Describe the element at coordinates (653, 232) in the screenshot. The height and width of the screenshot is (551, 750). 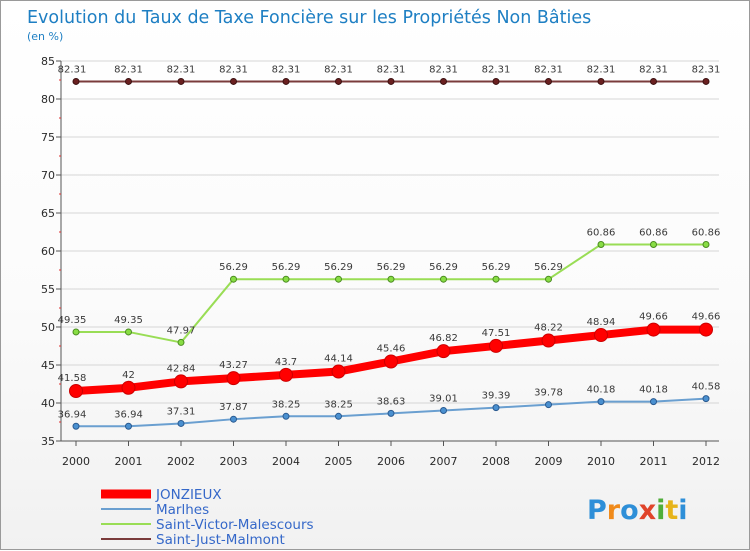
I see `data-label-saint-victor-malescours-2011: 60.86` at that location.